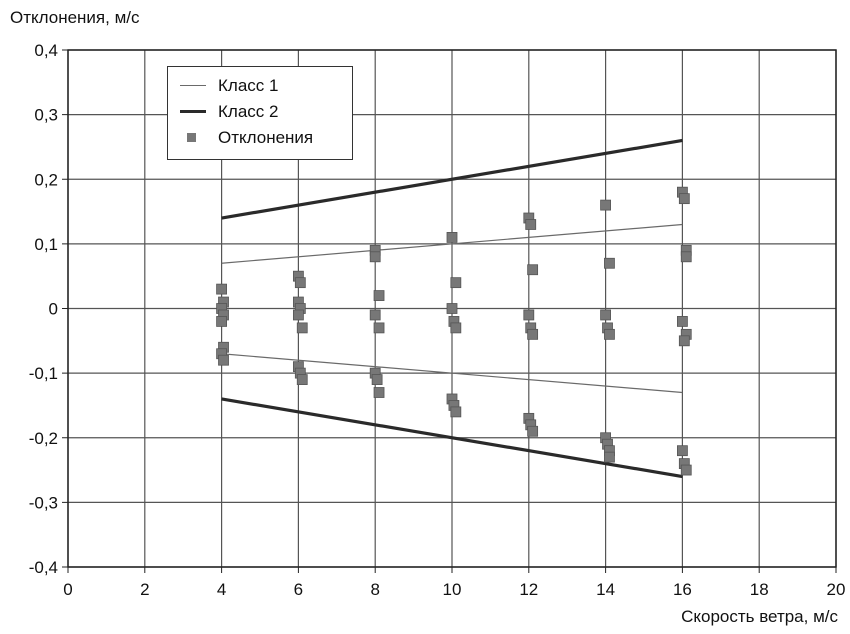 The height and width of the screenshot is (634, 850). I want to click on y-tick-label: -0,3, so click(43, 502).